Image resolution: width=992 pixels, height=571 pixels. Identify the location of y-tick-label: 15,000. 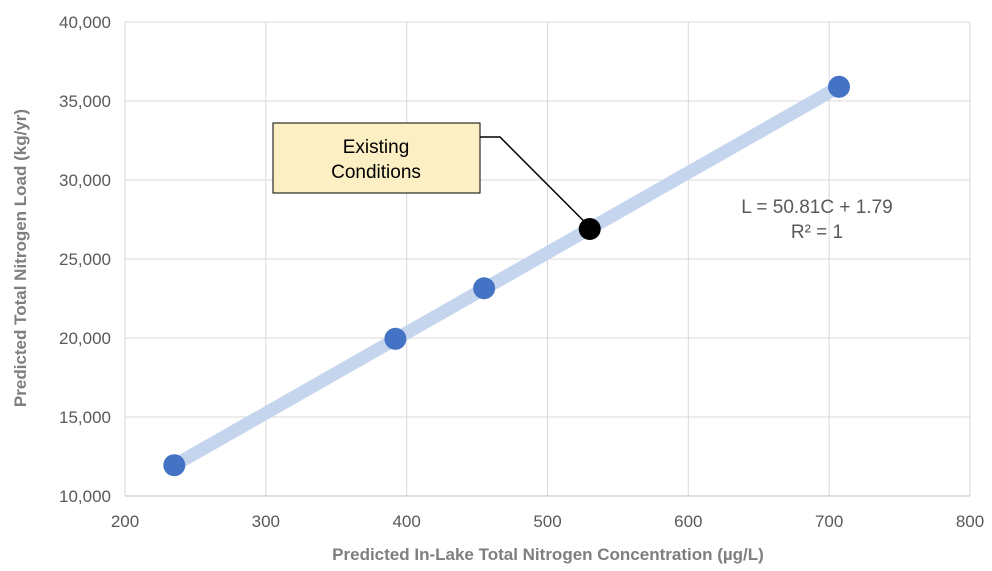
(85, 417).